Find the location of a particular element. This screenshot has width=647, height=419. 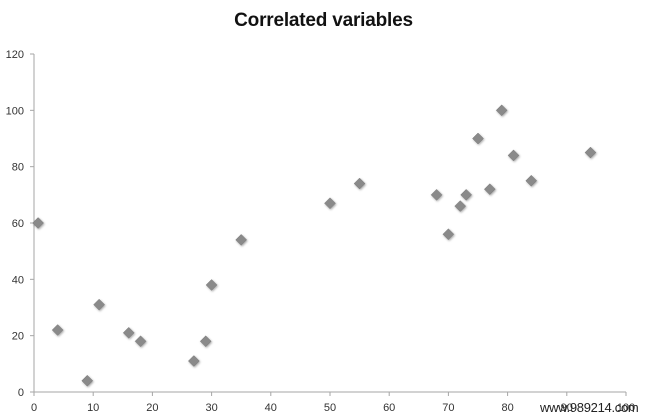

x-tick-label: 100 is located at coordinates (626, 408).